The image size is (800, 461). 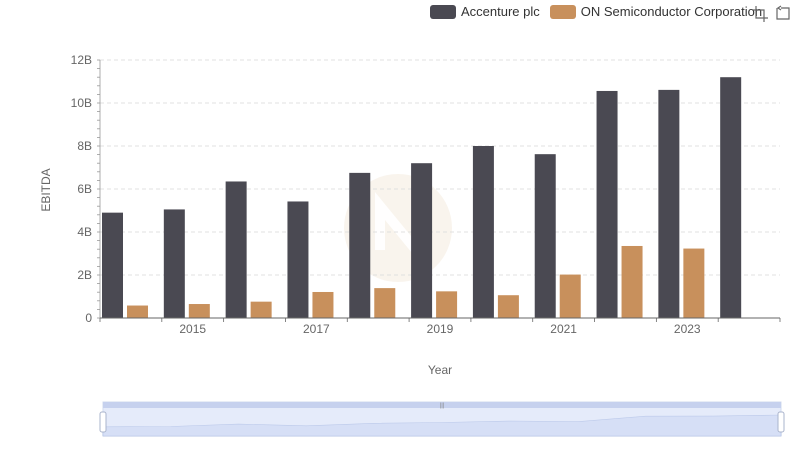 What do you see at coordinates (84, 275) in the screenshot?
I see `y-tick-label: 2B` at bounding box center [84, 275].